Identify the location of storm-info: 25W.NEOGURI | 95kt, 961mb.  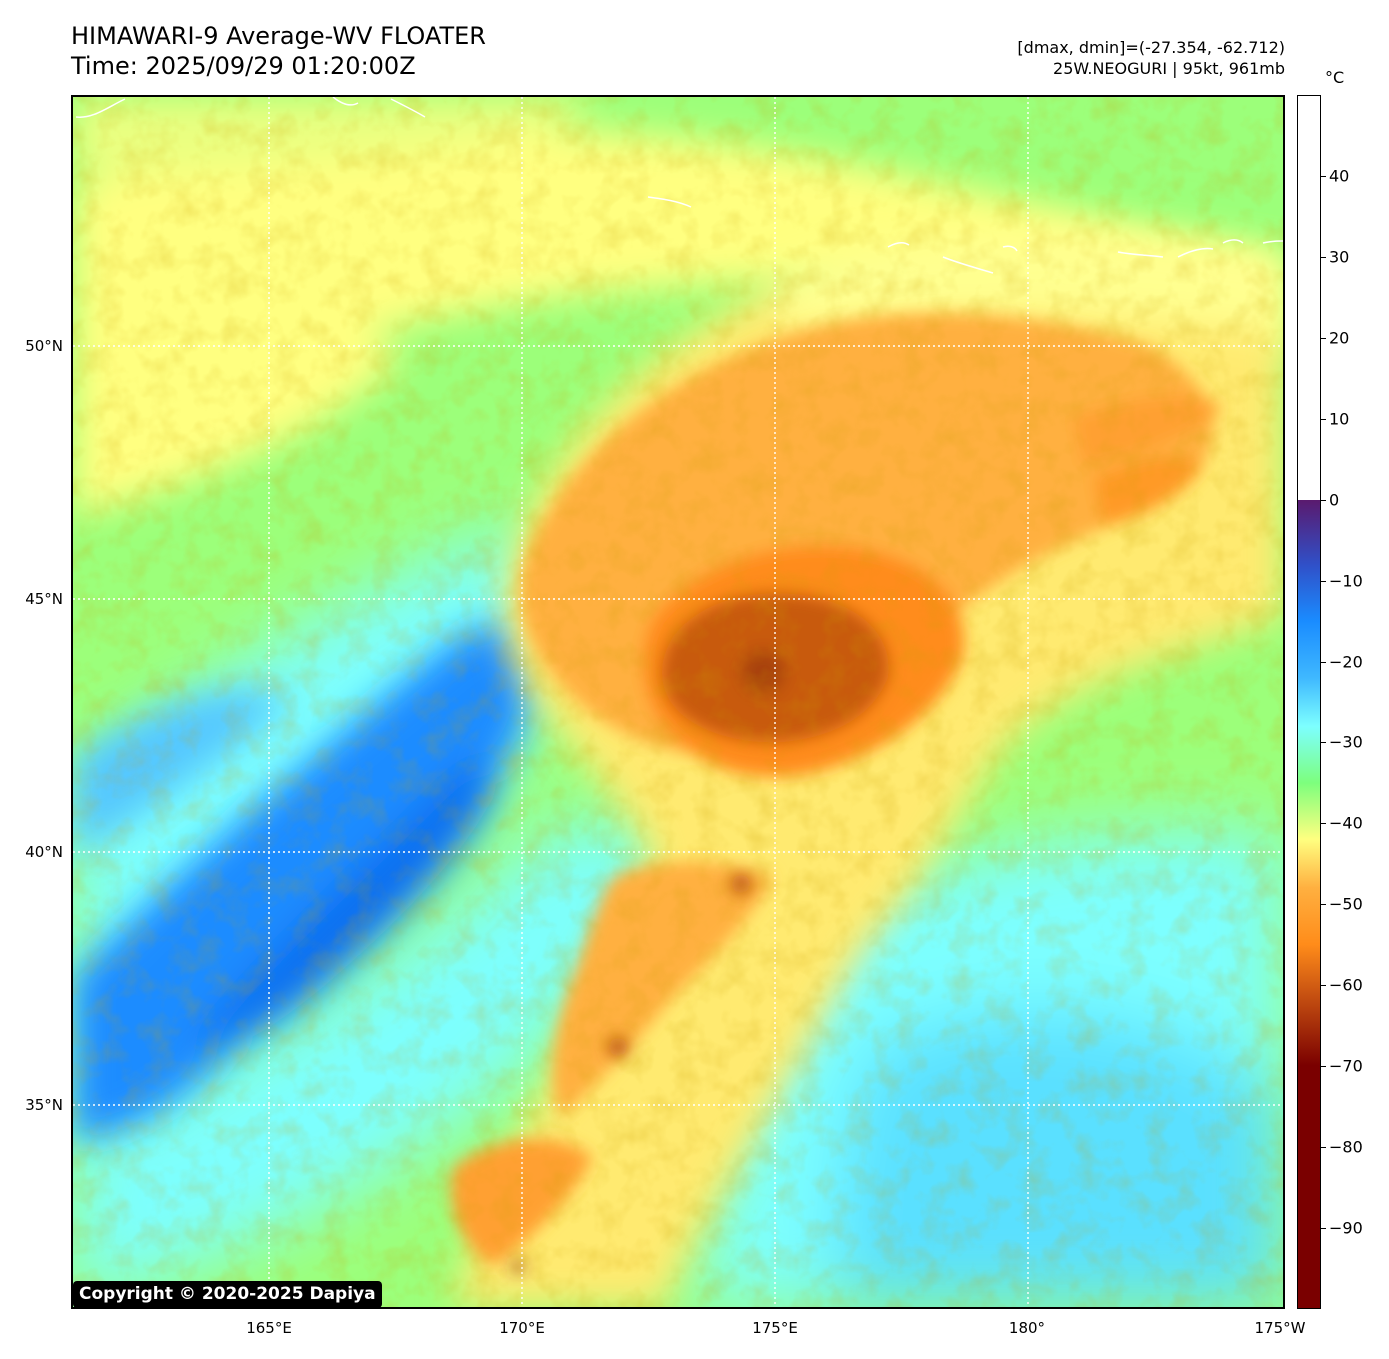
(1169, 68).